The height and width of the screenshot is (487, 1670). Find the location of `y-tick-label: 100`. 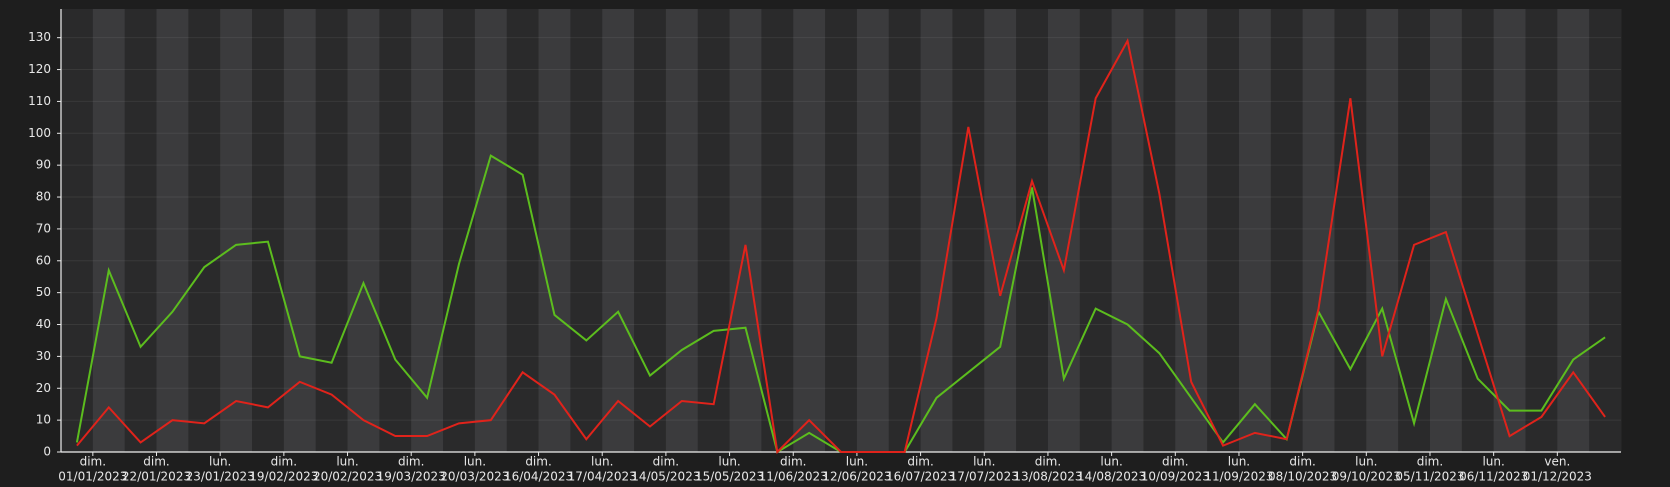

y-tick-label: 100 is located at coordinates (39, 133).